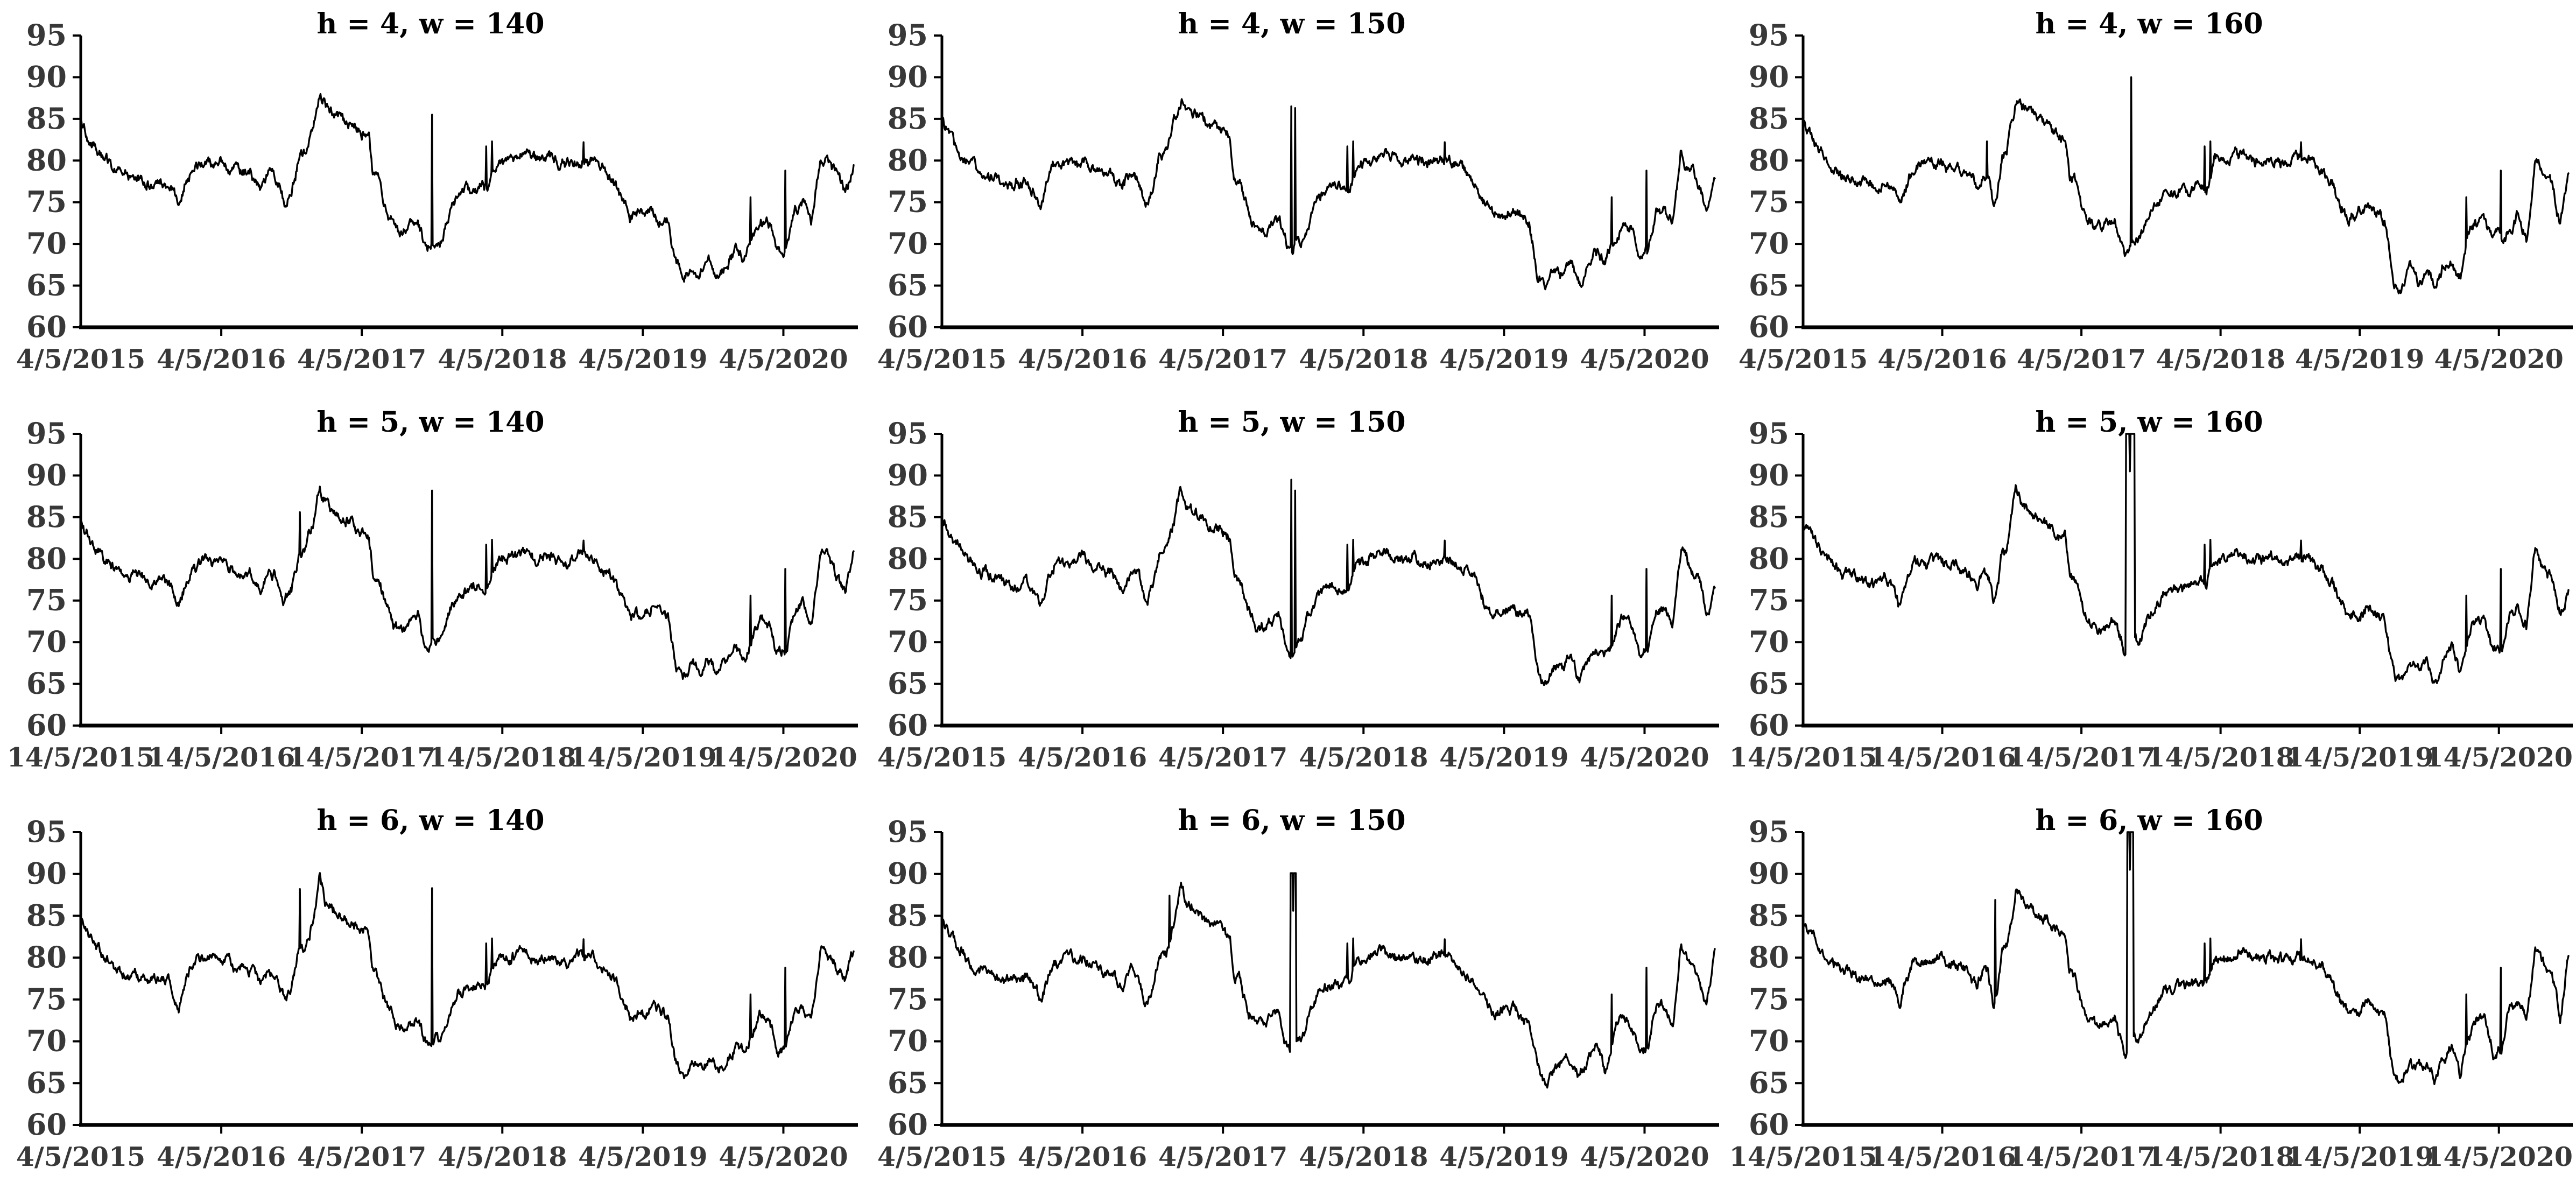 The width and height of the screenshot is (2576, 1196). What do you see at coordinates (430, 821) in the screenshot?
I see `chart-title: h = 6, w = 140` at bounding box center [430, 821].